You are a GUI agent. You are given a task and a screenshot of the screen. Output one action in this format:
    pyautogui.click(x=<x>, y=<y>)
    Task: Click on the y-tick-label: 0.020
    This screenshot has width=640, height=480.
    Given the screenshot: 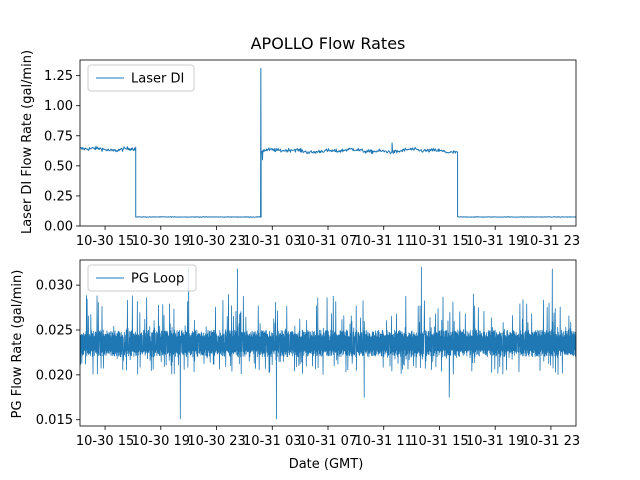 What is the action you would take?
    pyautogui.click(x=54, y=375)
    